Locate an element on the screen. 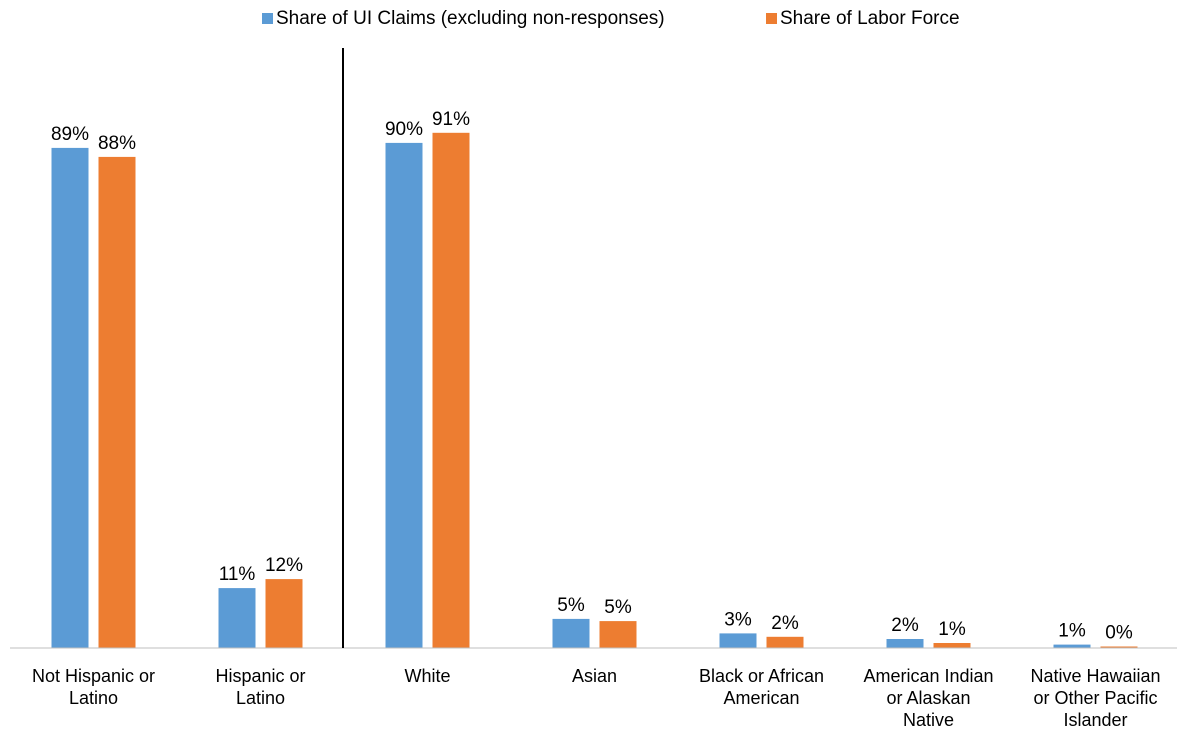 This screenshot has height=737, width=1177. bar-series1-cat5 is located at coordinates (952, 645).